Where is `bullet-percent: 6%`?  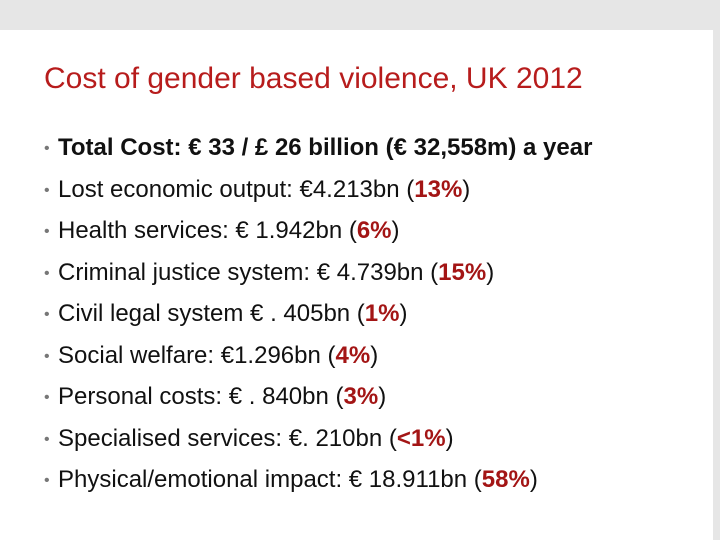 bullet-percent: 6% is located at coordinates (374, 230).